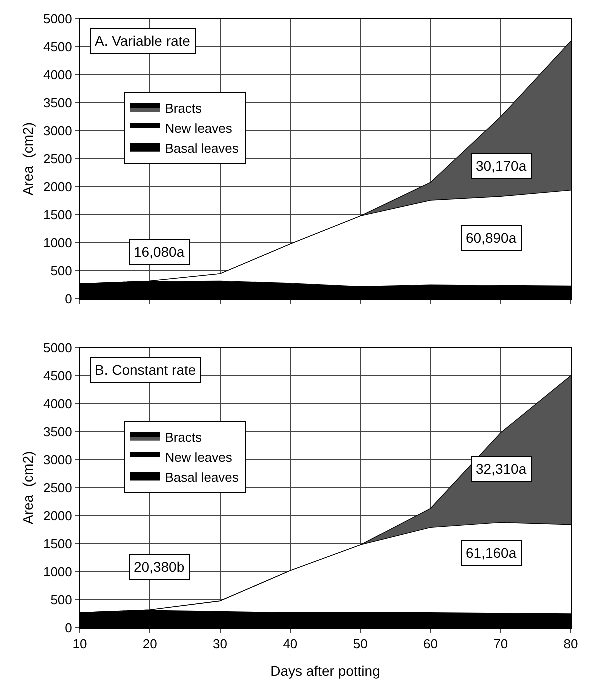  I want to click on text: B. Constant rate, so click(145, 370).